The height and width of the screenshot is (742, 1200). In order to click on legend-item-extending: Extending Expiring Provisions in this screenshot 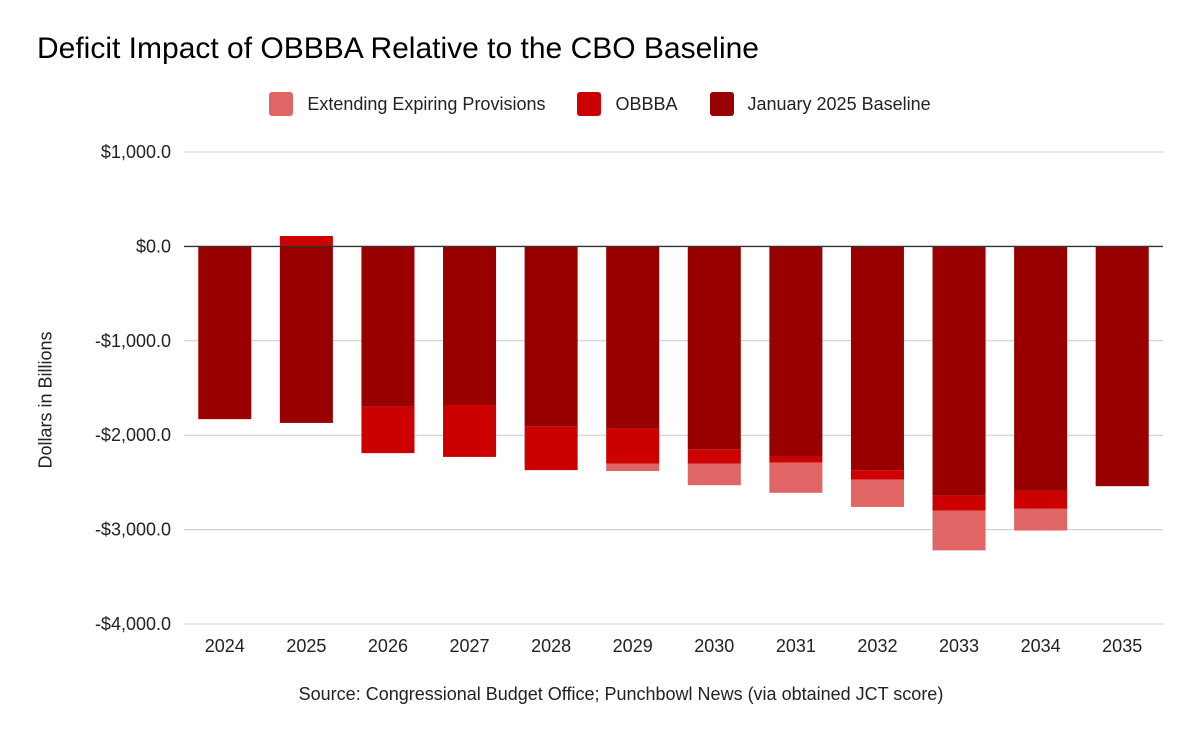, I will do `click(407, 104)`.